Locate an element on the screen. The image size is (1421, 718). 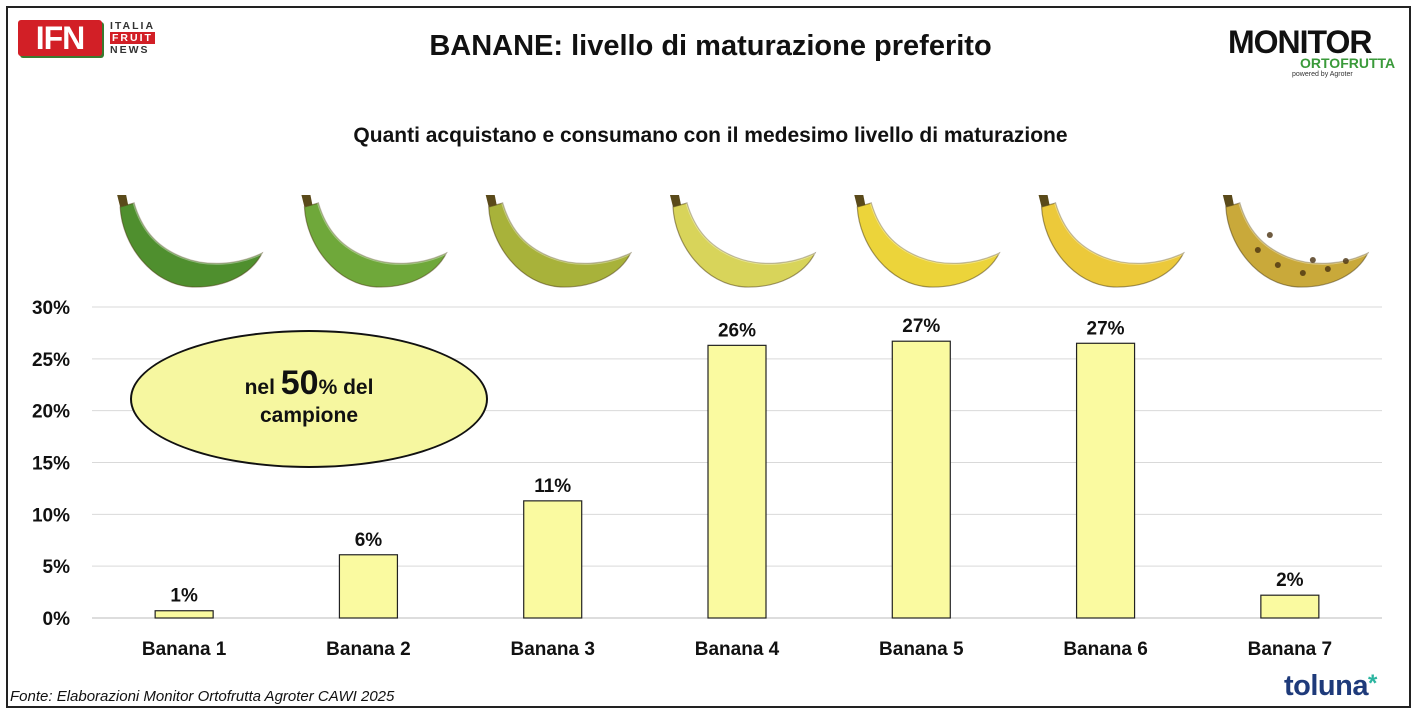
callout-prefix: nel is located at coordinates (262, 387).